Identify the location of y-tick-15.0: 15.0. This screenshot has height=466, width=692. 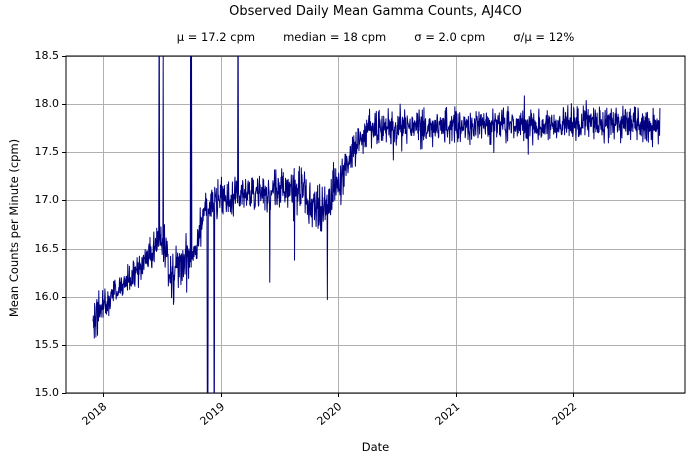
(47, 392).